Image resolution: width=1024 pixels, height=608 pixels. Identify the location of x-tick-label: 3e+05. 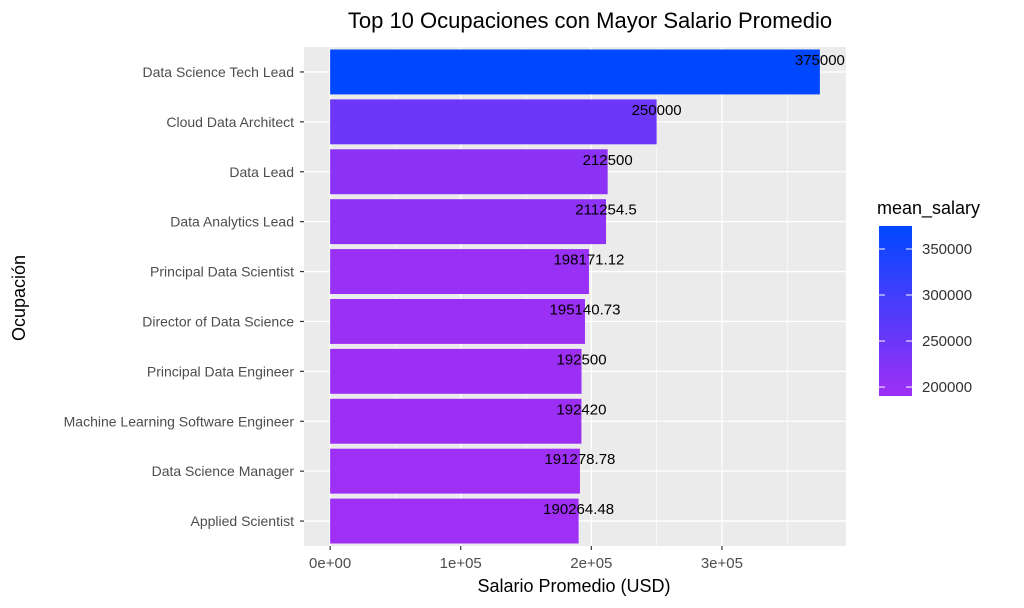
(722, 563).